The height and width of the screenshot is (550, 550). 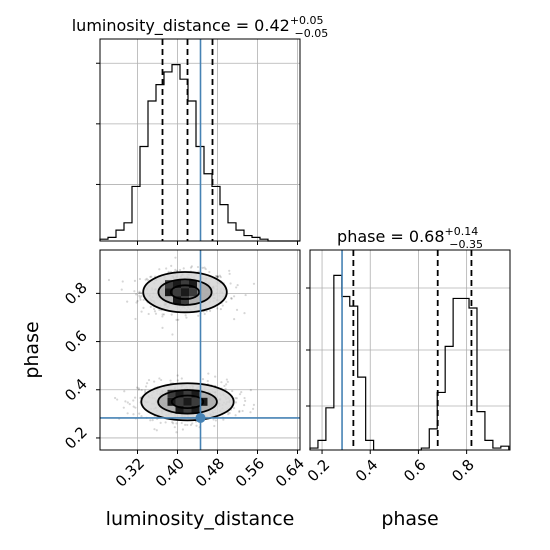 What do you see at coordinates (76, 390) in the screenshot?
I see `y-tick-label: 0.4` at bounding box center [76, 390].